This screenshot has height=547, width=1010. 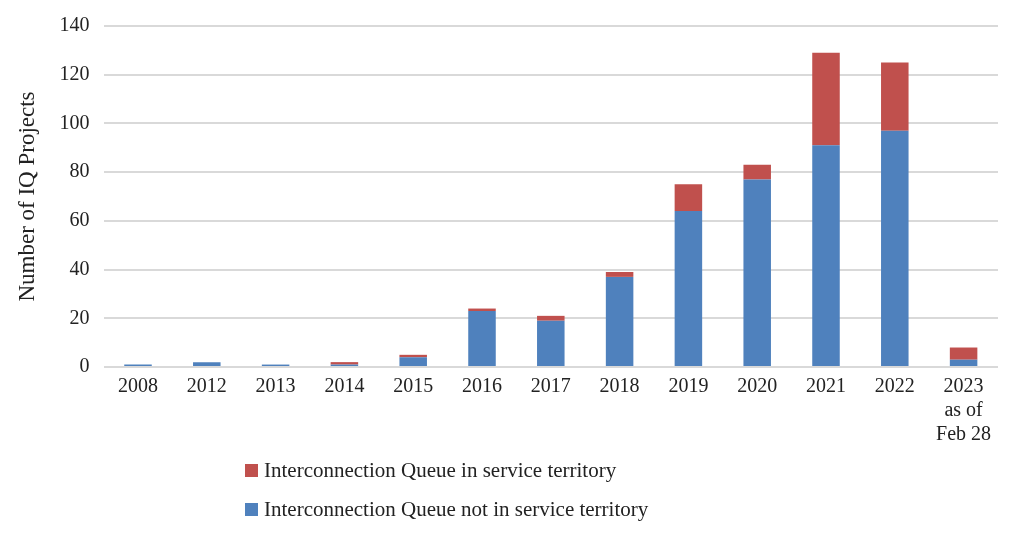 What do you see at coordinates (79, 267) in the screenshot?
I see `y-tick-label: 40` at bounding box center [79, 267].